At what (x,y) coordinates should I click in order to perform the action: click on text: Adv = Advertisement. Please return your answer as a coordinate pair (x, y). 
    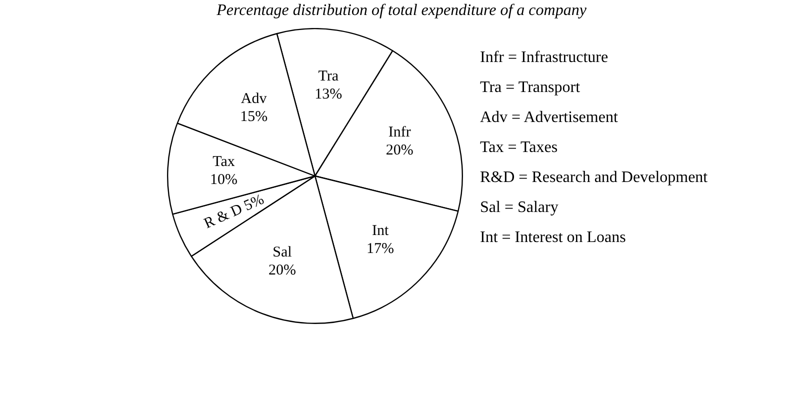
    Looking at the image, I should click on (549, 117).